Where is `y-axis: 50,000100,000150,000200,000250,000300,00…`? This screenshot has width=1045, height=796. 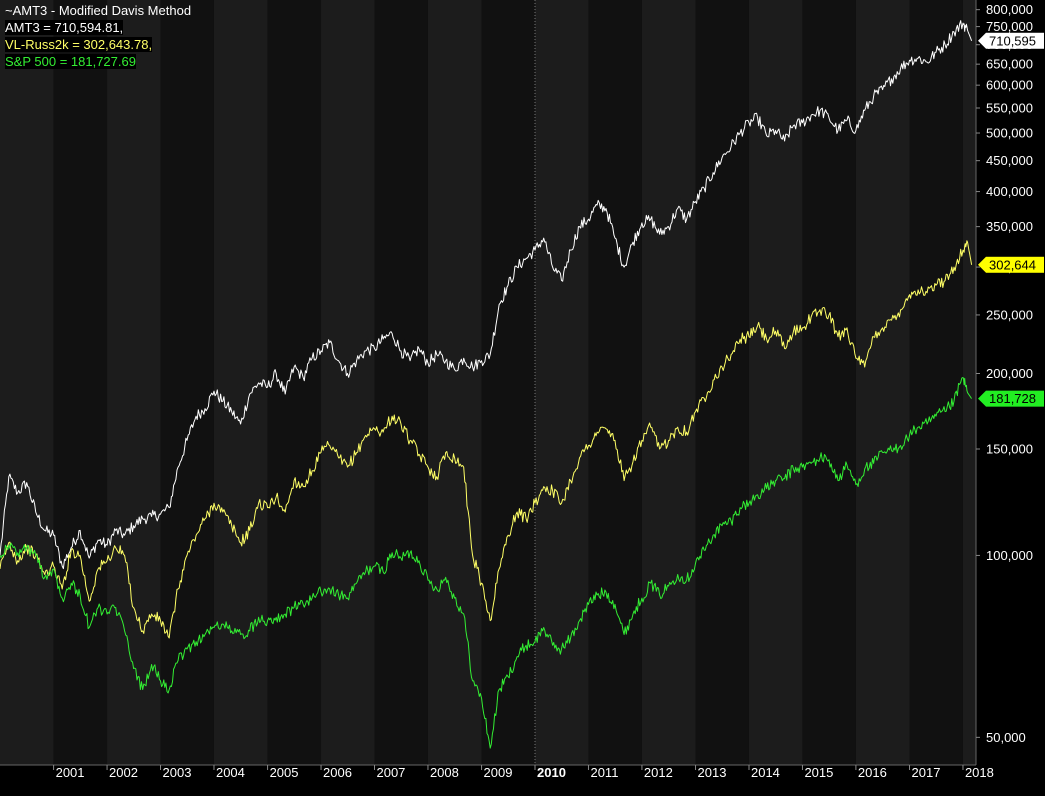 y-axis: 50,000100,000150,000200,000250,000300,00… is located at coordinates (1004, 373).